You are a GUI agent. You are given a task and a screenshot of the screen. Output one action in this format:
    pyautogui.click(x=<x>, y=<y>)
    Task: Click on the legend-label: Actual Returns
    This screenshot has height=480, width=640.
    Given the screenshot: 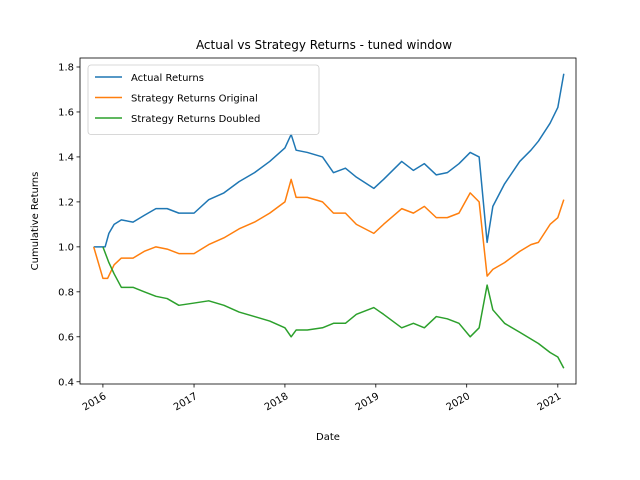 What is the action you would take?
    pyautogui.click(x=167, y=78)
    